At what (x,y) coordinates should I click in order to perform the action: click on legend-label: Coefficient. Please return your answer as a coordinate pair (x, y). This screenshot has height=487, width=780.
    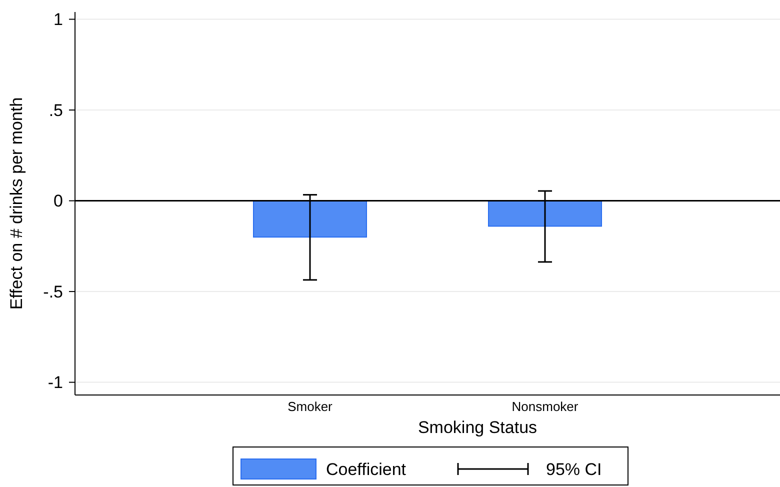
    Looking at the image, I should click on (366, 469).